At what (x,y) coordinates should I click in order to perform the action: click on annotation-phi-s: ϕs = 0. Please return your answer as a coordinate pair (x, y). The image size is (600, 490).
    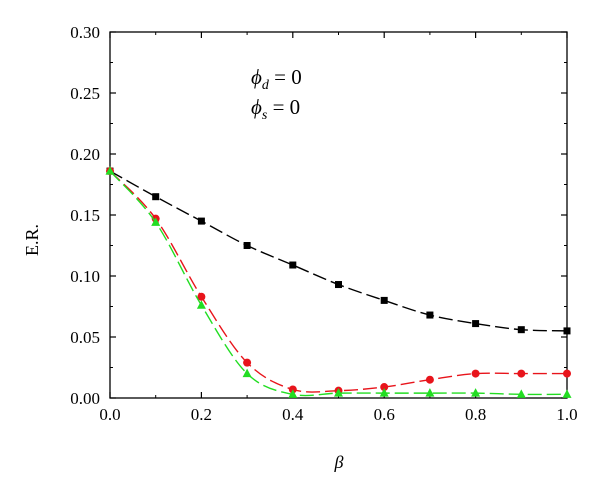
    Looking at the image, I should click on (275, 109).